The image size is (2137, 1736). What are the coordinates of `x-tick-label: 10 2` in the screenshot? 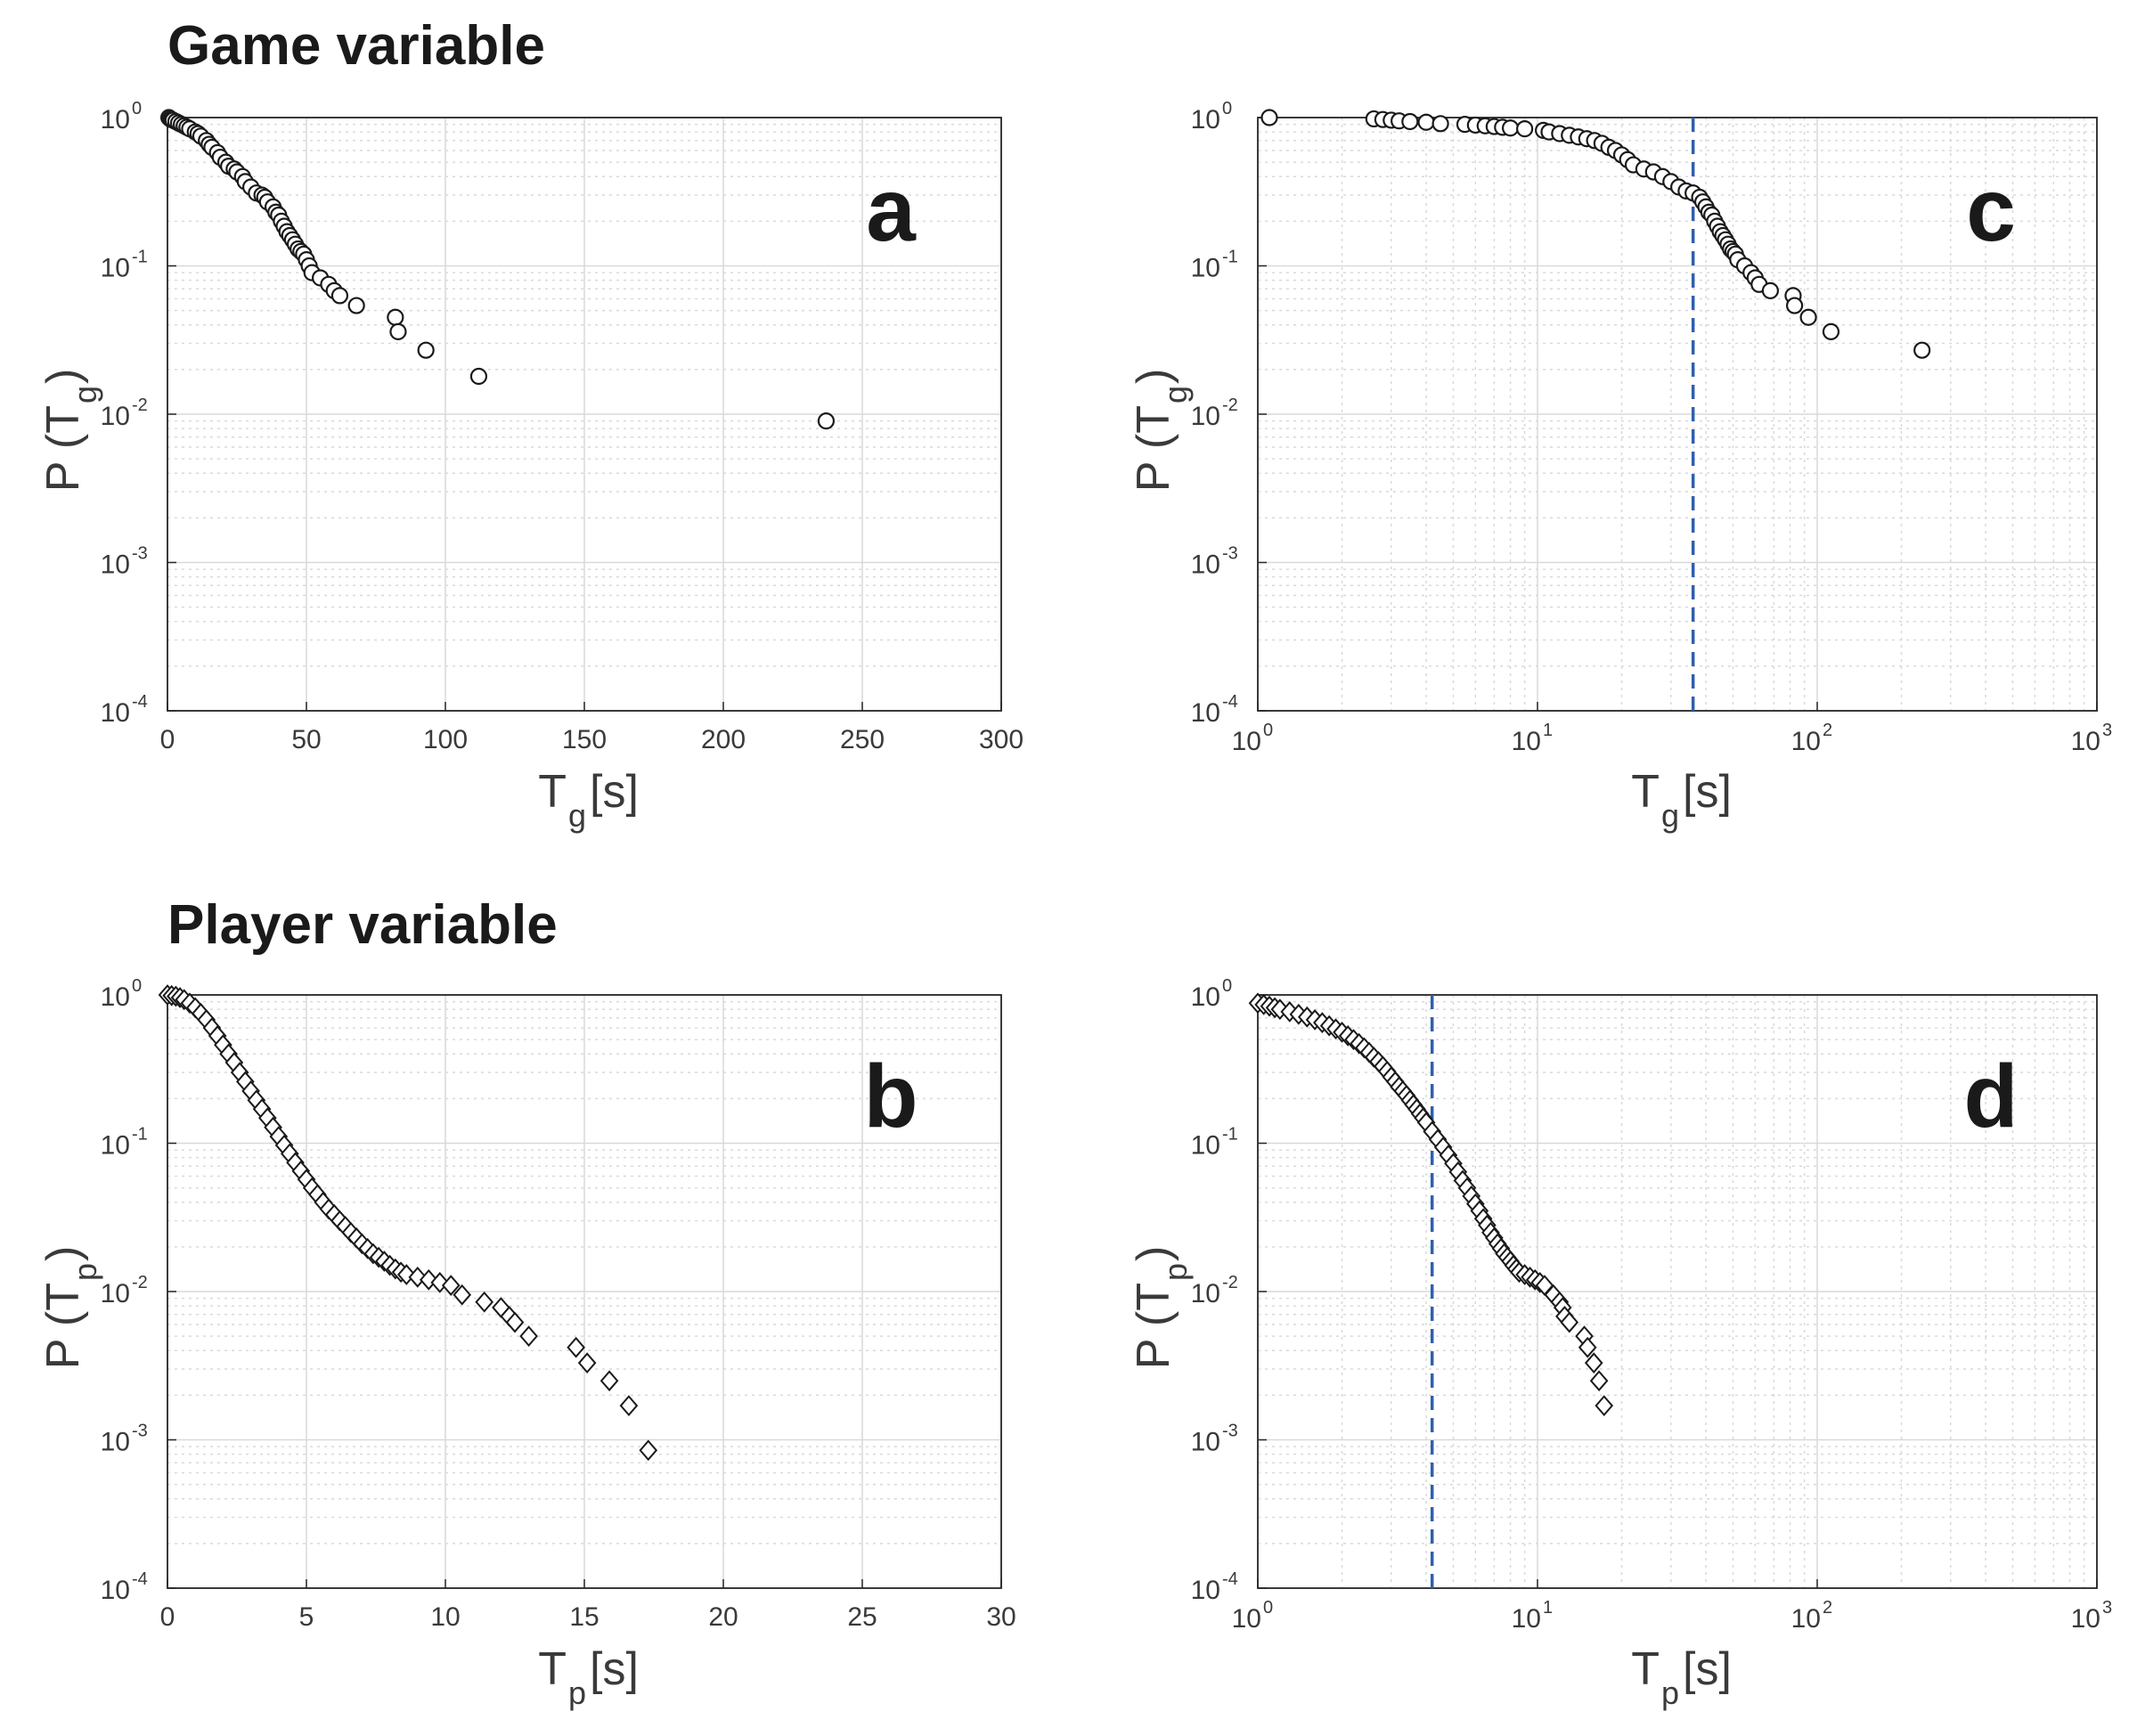 It's located at (1812, 1616).